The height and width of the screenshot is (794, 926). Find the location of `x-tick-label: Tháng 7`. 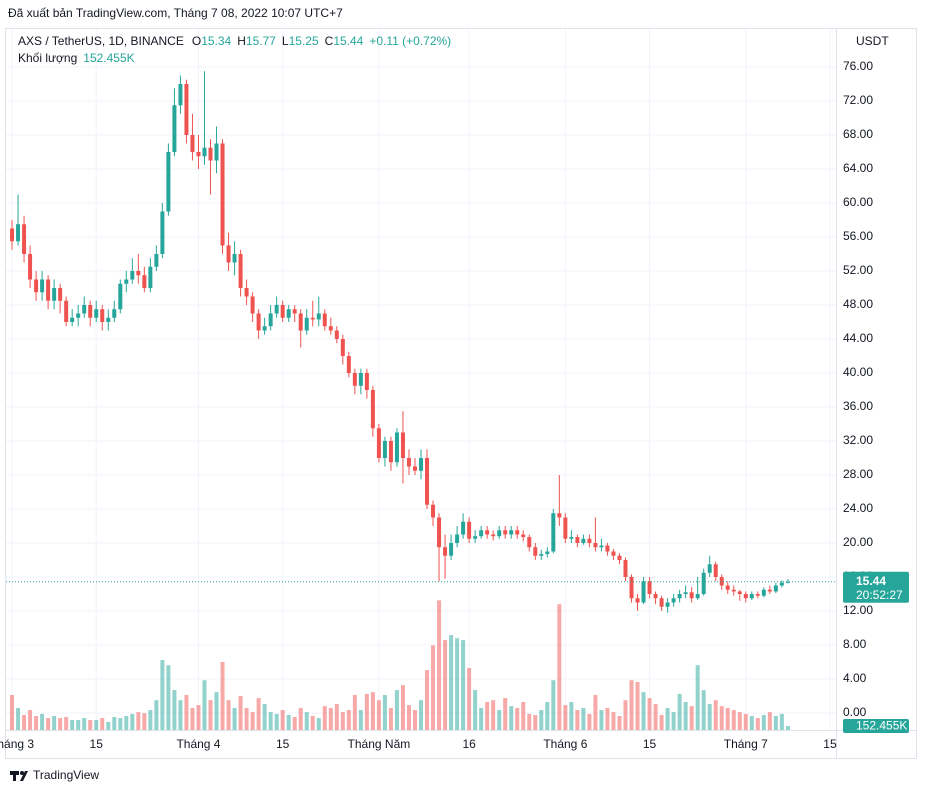

x-tick-label: Tháng 7 is located at coordinates (746, 744).